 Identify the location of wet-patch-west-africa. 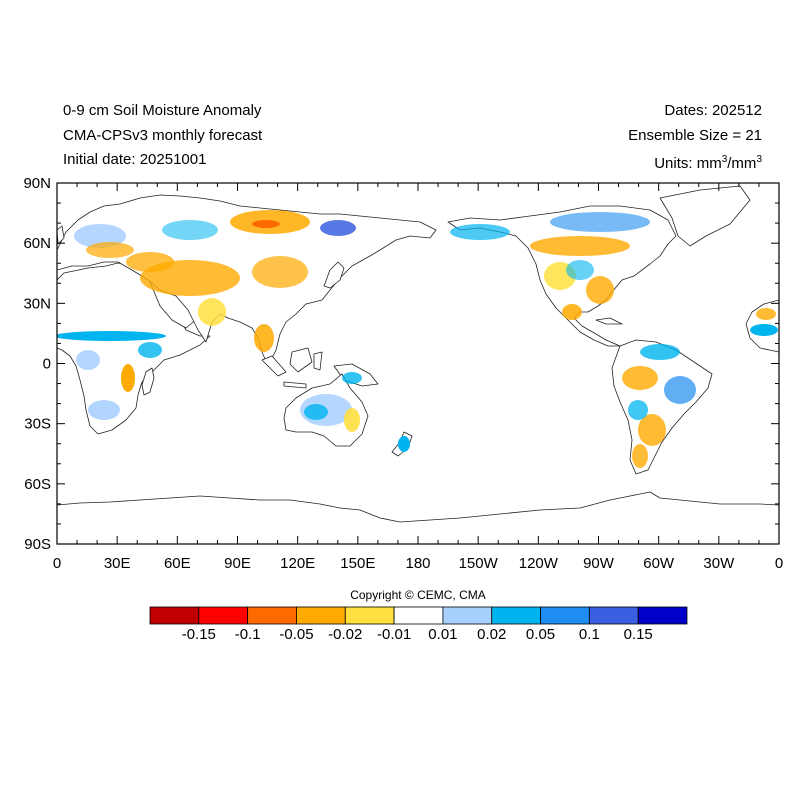
(88, 360).